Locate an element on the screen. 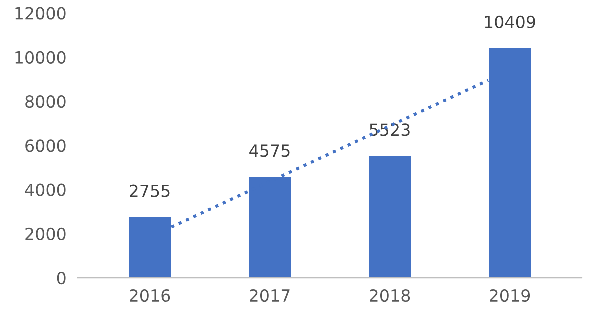 The width and height of the screenshot is (600, 331). y-tick-label: 0 is located at coordinates (61, 278).